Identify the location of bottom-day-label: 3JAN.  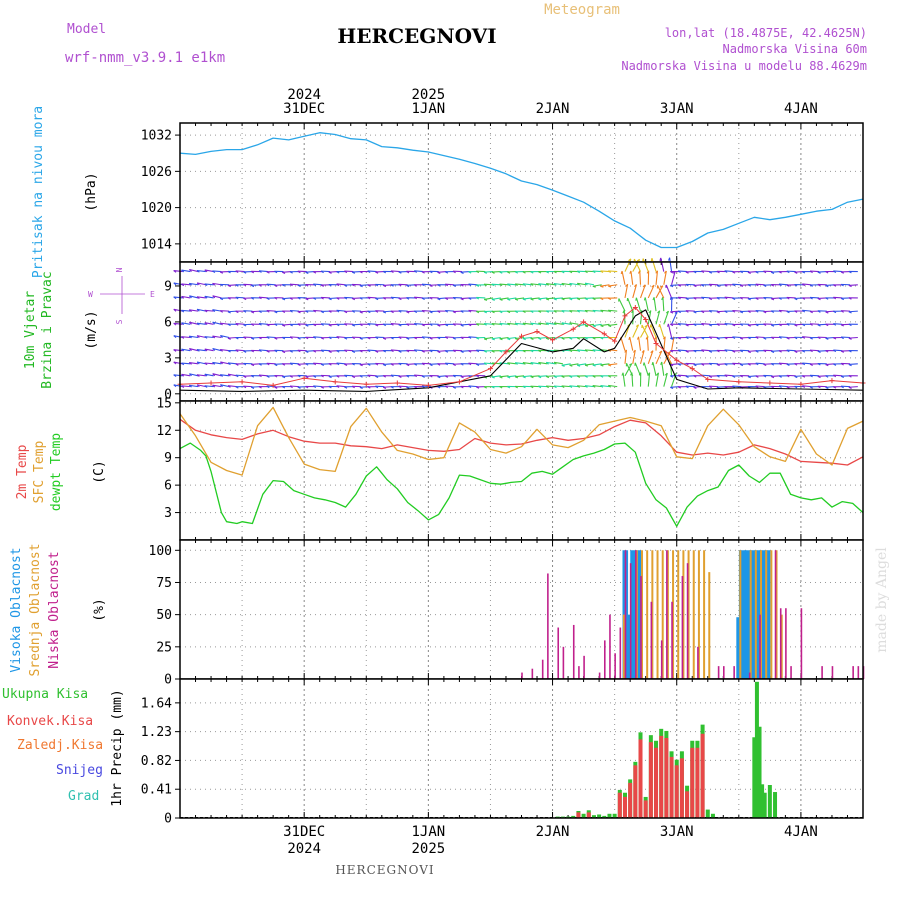
(677, 832).